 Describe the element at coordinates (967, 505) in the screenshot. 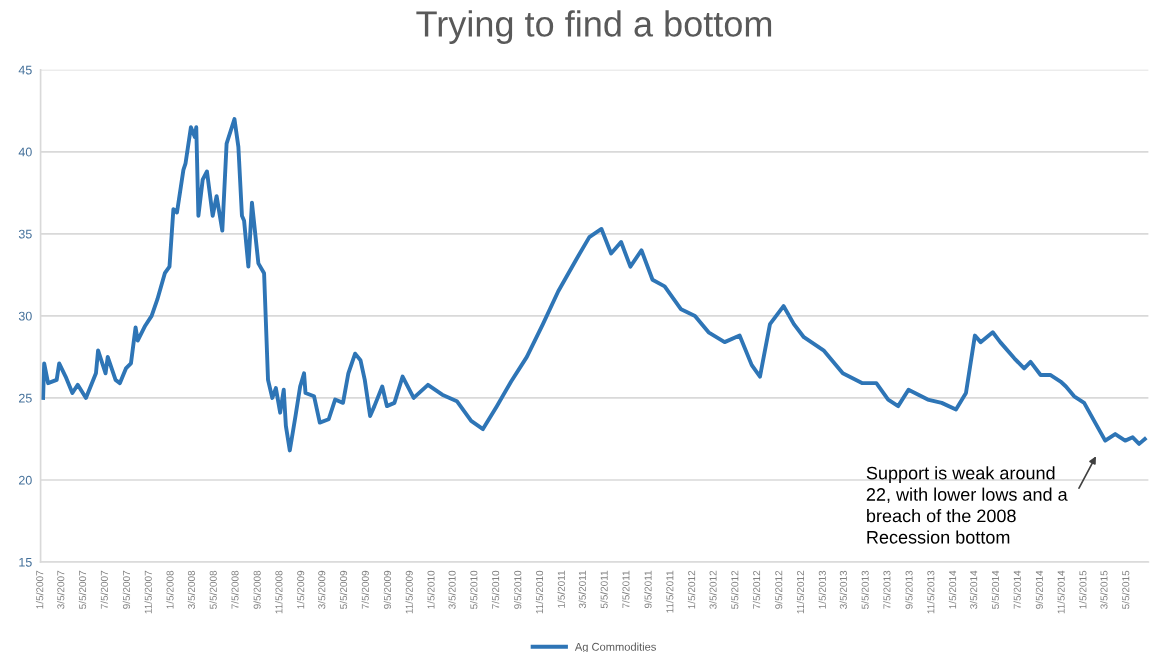

I see `annotation: Support is weak around 22, with lower lows and a breach of the 2008 Recession bottom` at that location.